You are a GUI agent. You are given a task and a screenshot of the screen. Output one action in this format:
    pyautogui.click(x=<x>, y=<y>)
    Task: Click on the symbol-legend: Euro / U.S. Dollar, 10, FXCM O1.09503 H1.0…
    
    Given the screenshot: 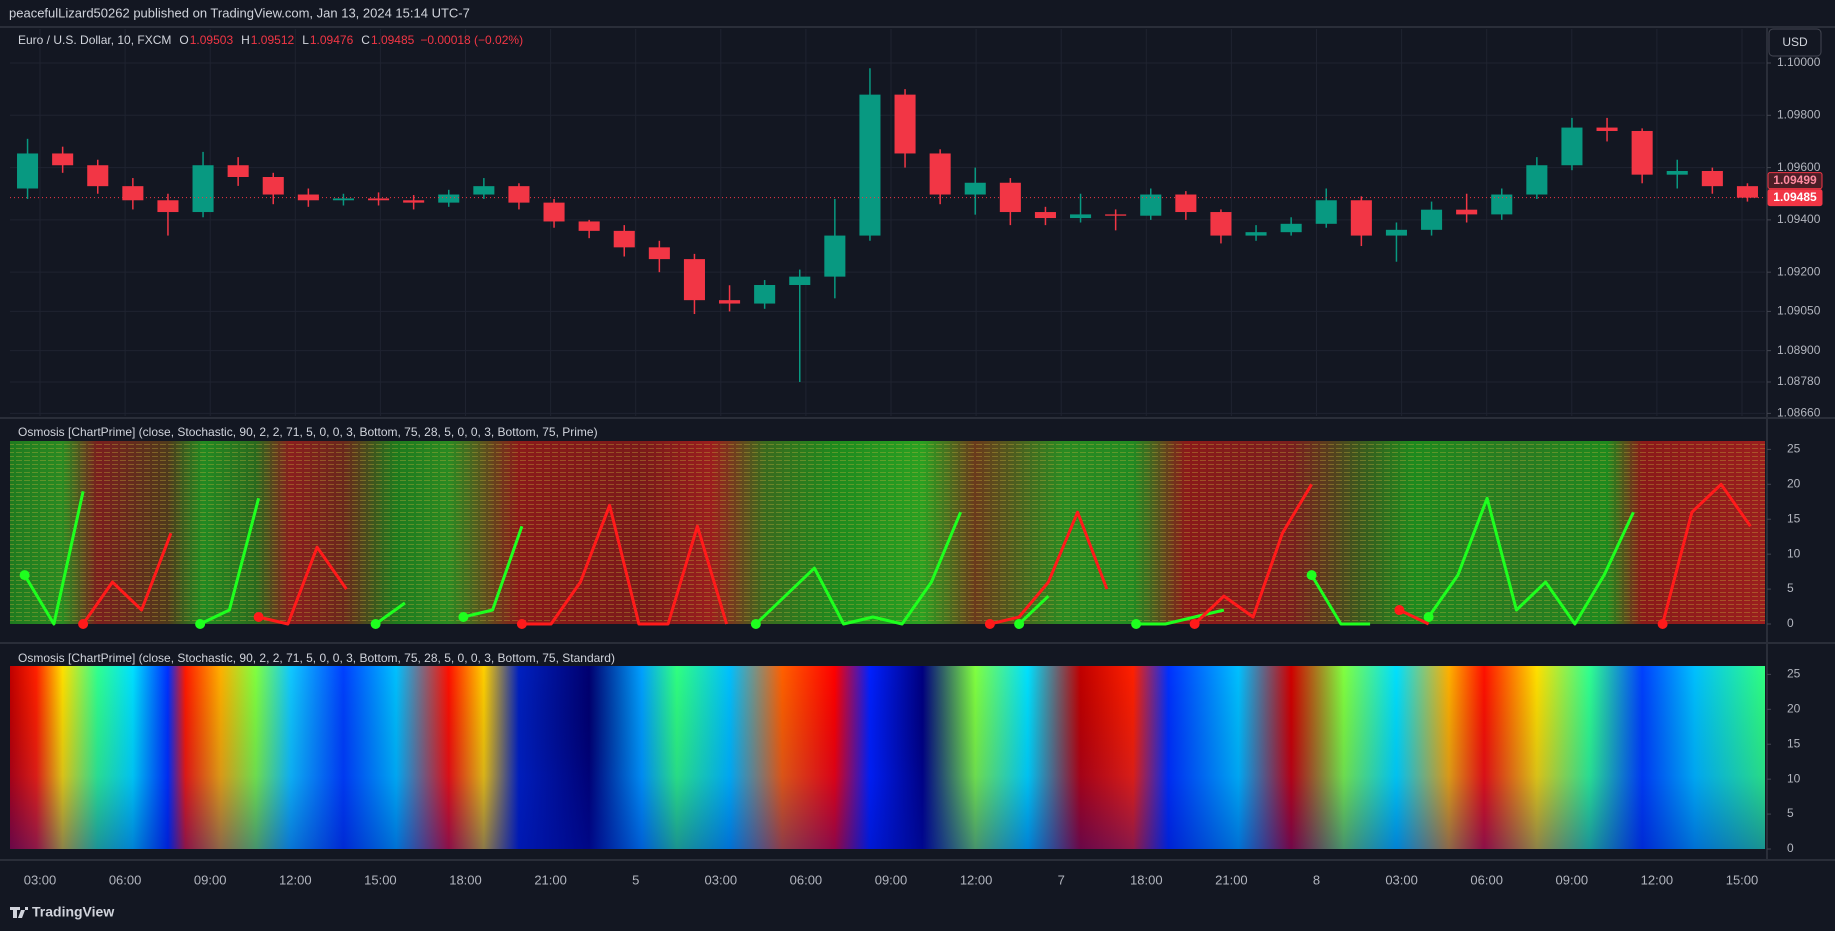 What is the action you would take?
    pyautogui.click(x=270, y=40)
    